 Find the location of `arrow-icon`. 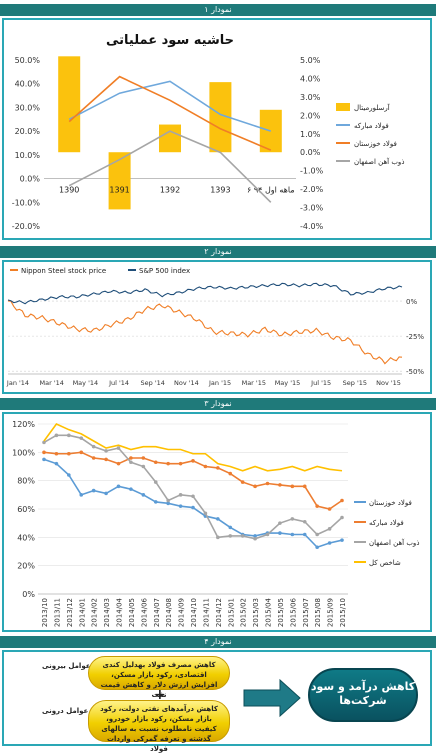

arrow-icon is located at coordinates (272, 698).